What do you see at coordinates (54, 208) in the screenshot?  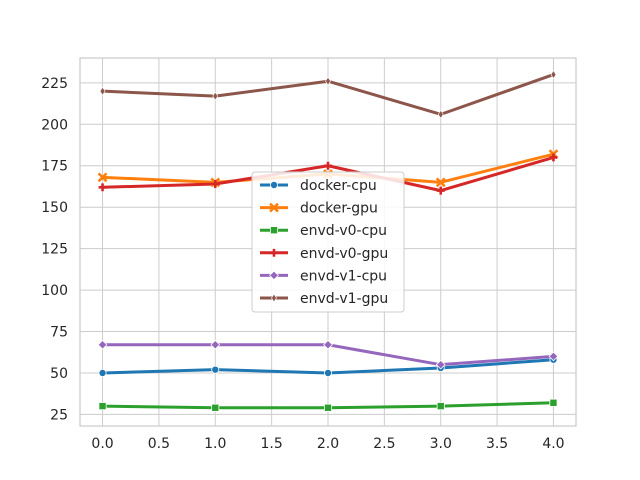 I see `y-tick-label: 150` at bounding box center [54, 208].